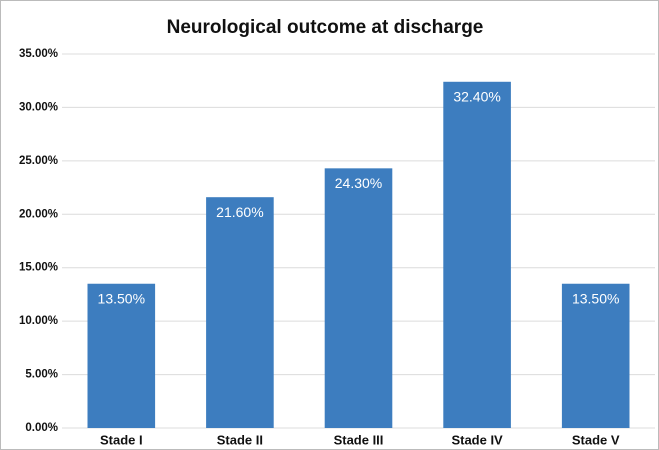  What do you see at coordinates (359, 439) in the screenshot?
I see `x-tick-label: Stade III` at bounding box center [359, 439].